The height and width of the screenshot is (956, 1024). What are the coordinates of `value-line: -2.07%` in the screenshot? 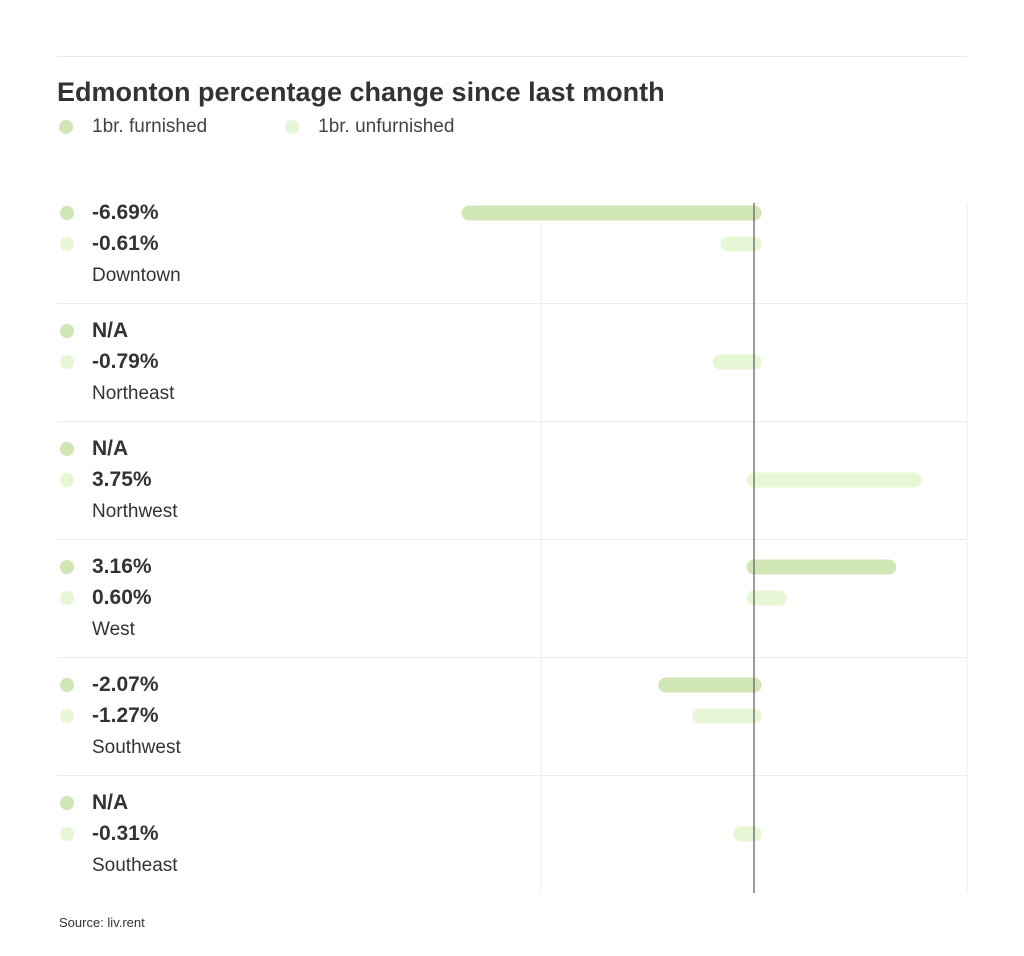 It's located at (109, 685).